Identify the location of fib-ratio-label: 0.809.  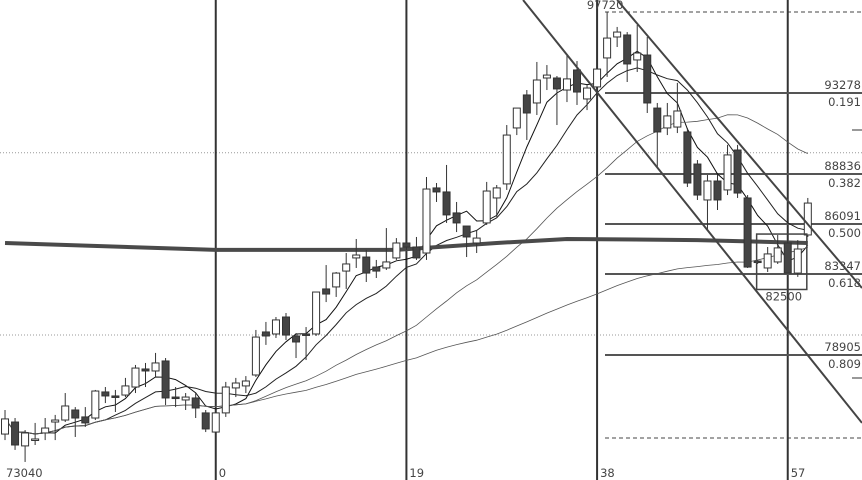
(844, 364).